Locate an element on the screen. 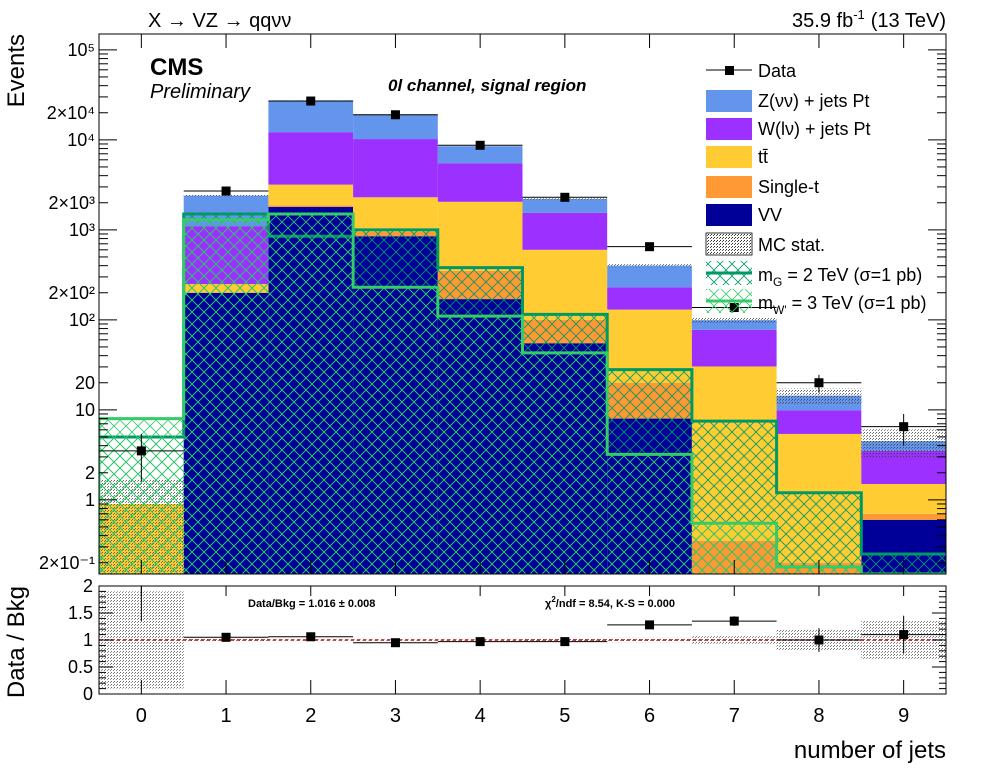 This screenshot has width=996, height=772. ratio-annotation: Data/Bkg = 1.016 ± 0.008 is located at coordinates (311, 604).